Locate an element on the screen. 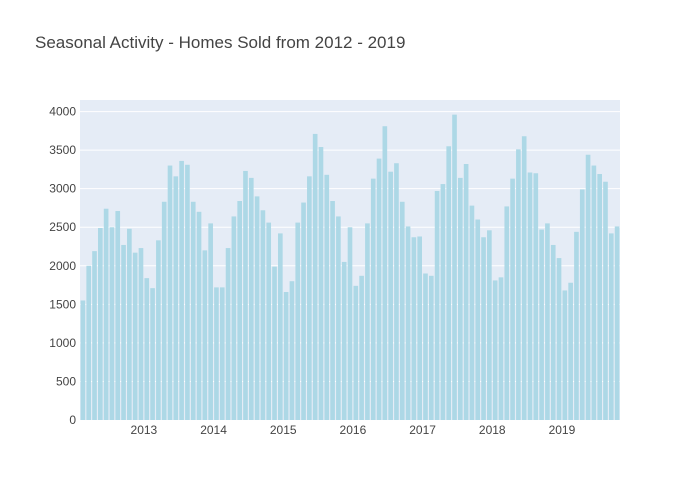 The width and height of the screenshot is (700, 500). y-tick-label: 1000 is located at coordinates (62, 343).